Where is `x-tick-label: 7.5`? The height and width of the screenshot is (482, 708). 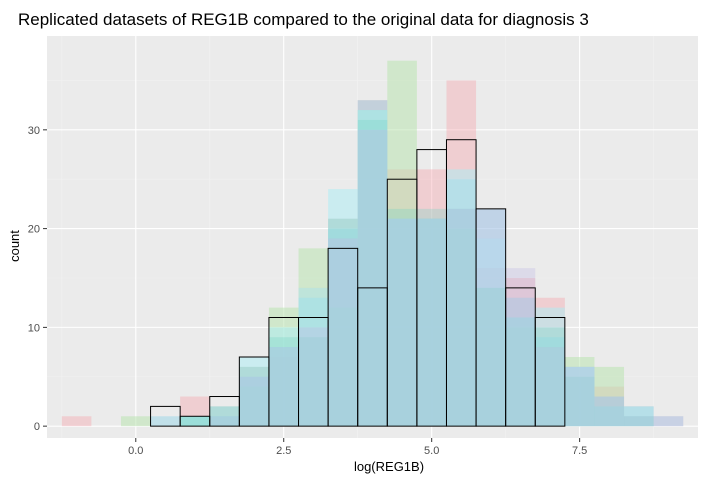
x-tick-label: 7.5 is located at coordinates (579, 451).